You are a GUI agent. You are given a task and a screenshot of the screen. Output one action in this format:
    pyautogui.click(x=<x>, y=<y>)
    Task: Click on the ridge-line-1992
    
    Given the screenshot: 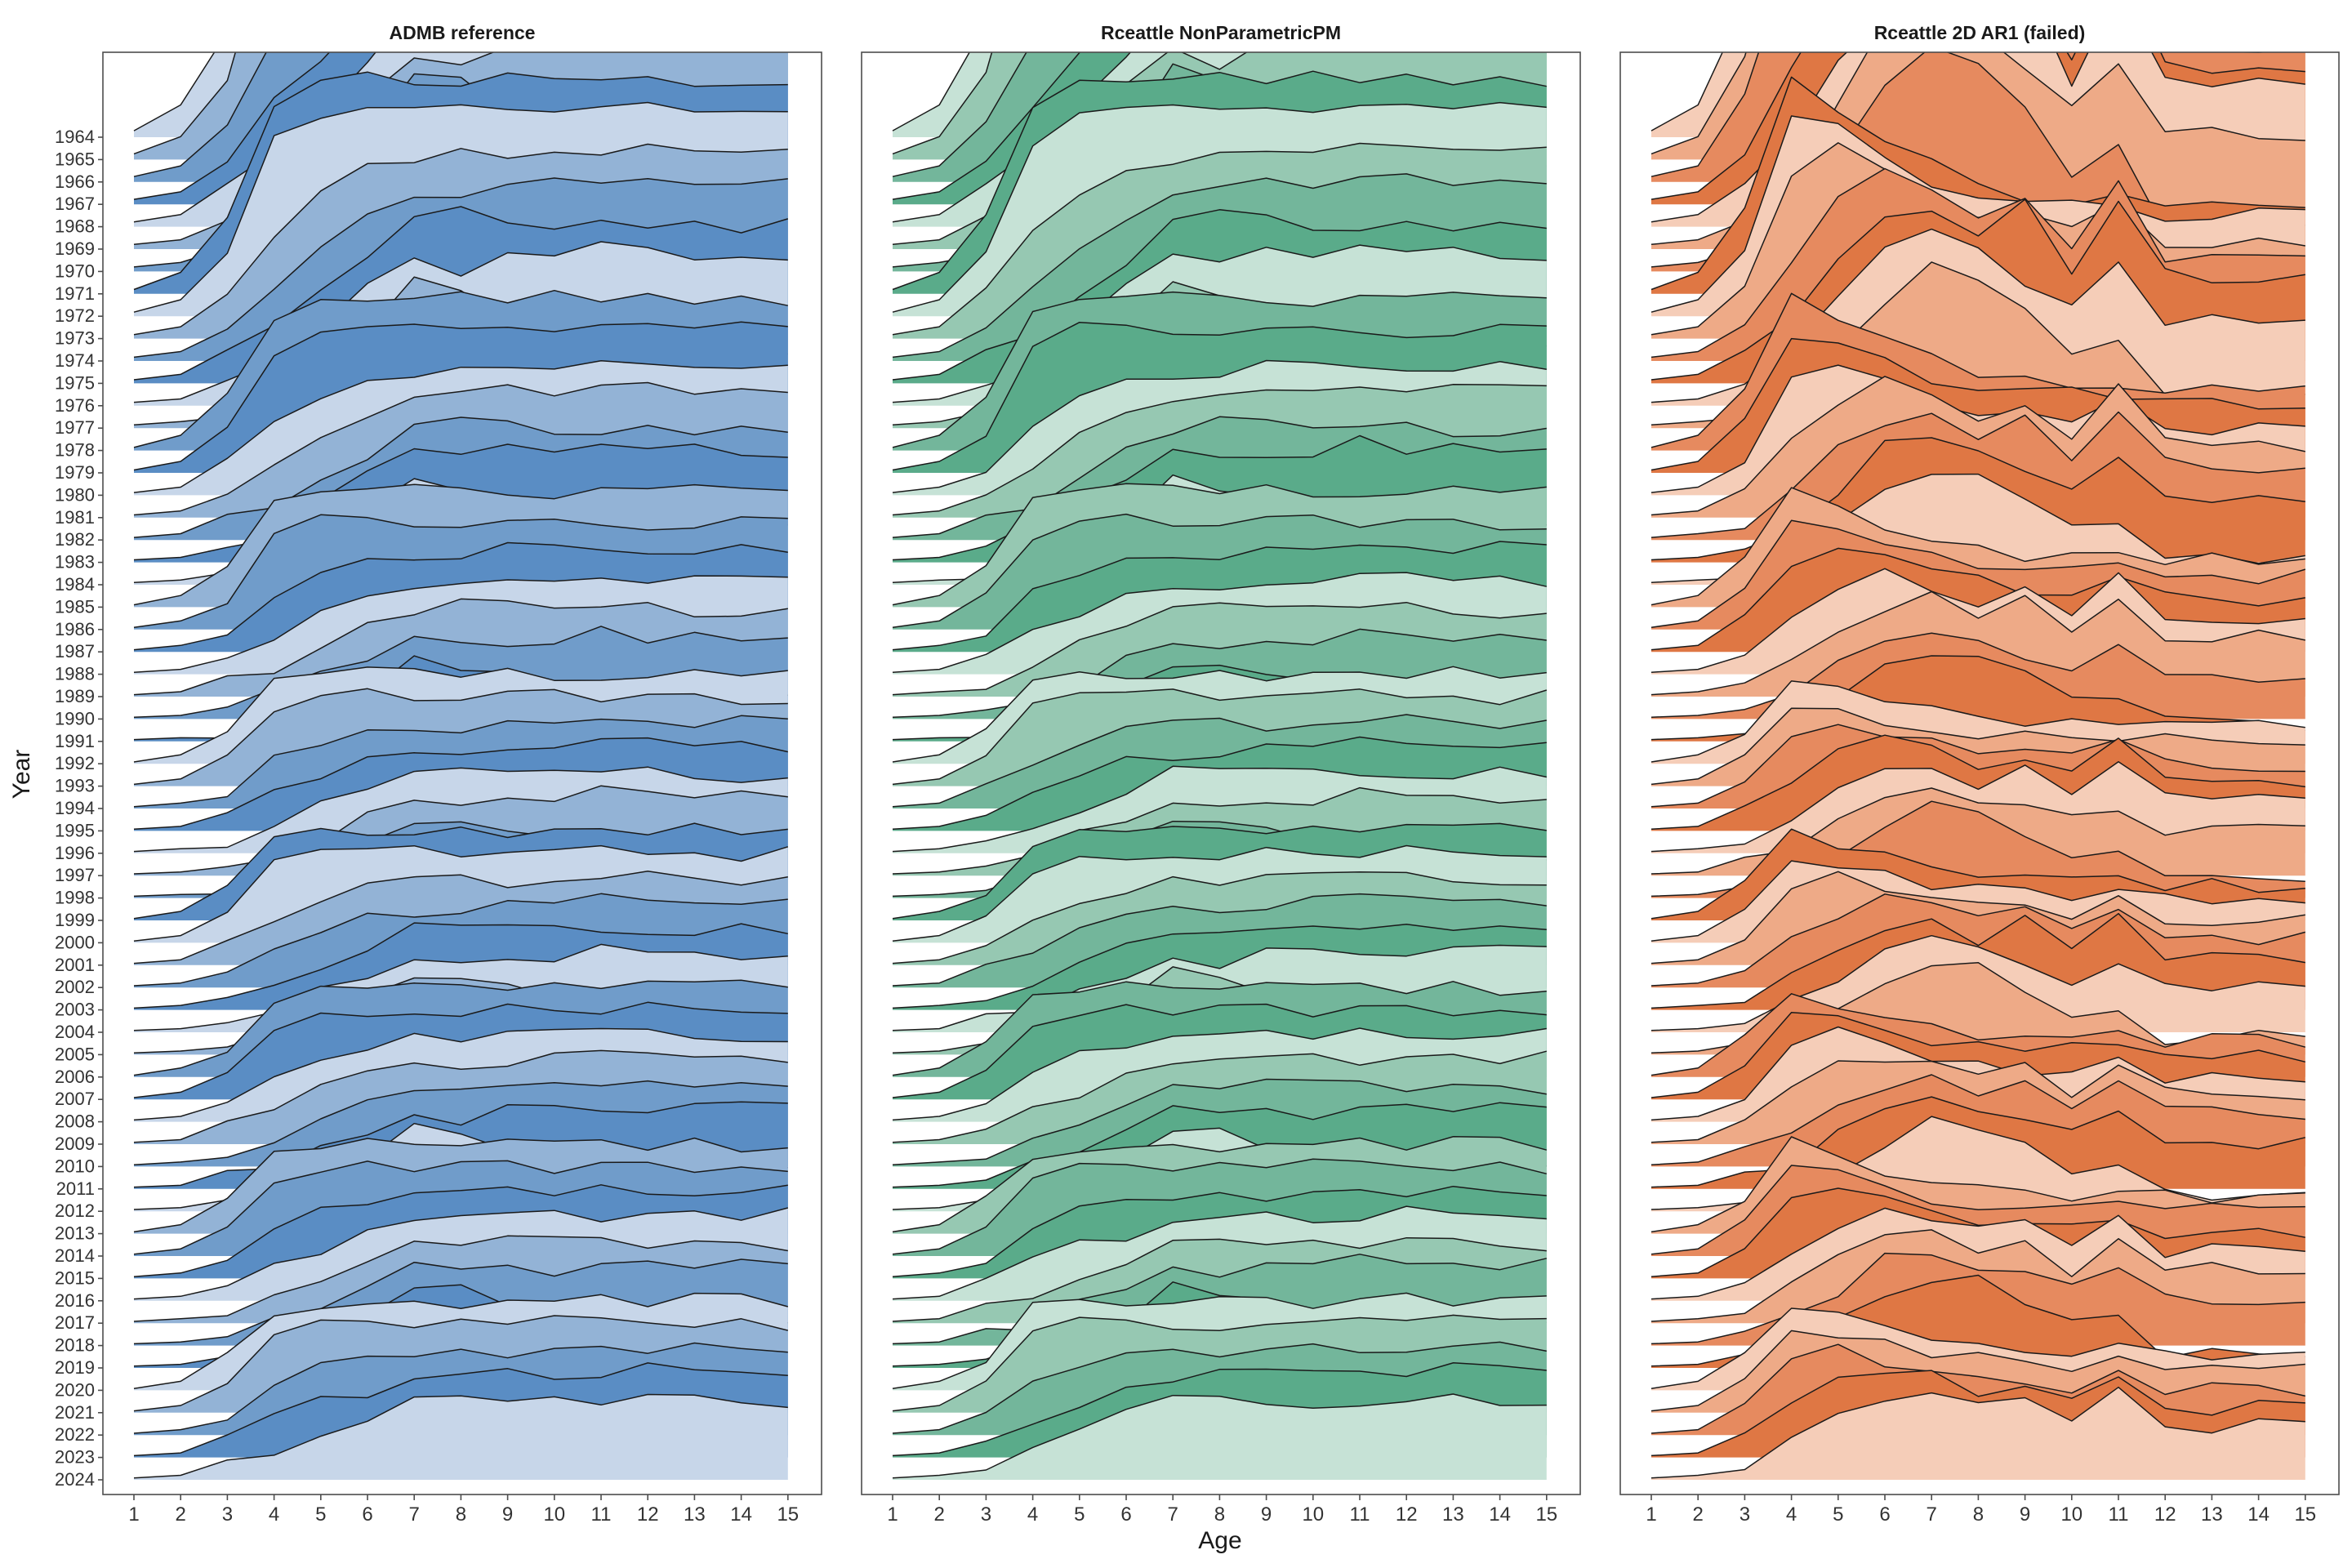 What is the action you would take?
    pyautogui.click(x=1977, y=721)
    